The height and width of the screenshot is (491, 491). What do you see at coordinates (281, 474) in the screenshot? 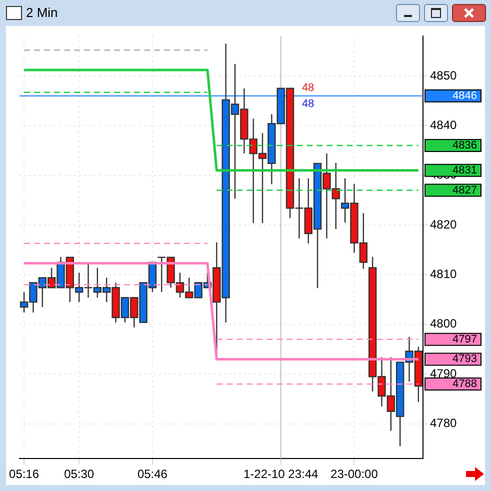
I see `x-tick-label: 1-22-10 23:44` at bounding box center [281, 474].